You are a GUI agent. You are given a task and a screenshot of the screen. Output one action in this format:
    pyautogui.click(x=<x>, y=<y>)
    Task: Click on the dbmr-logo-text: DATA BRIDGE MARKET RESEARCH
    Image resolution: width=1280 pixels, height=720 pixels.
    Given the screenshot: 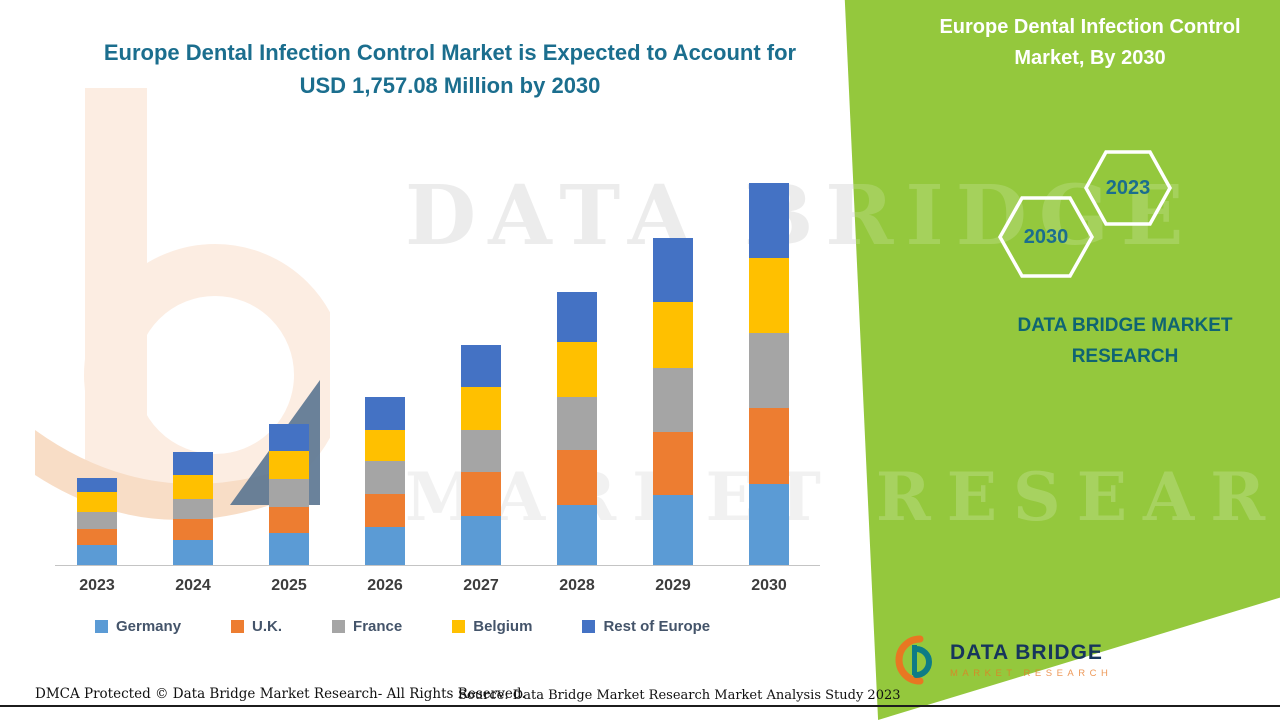 What is the action you would take?
    pyautogui.click(x=1031, y=660)
    